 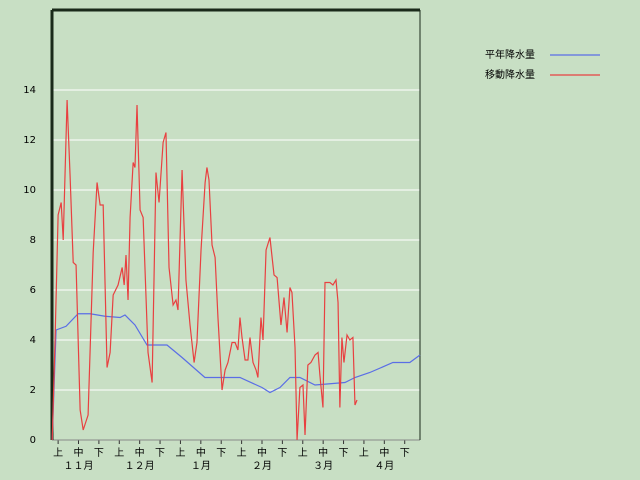 What do you see at coordinates (33, 390) in the screenshot?
I see `y-tick-label: 2` at bounding box center [33, 390].